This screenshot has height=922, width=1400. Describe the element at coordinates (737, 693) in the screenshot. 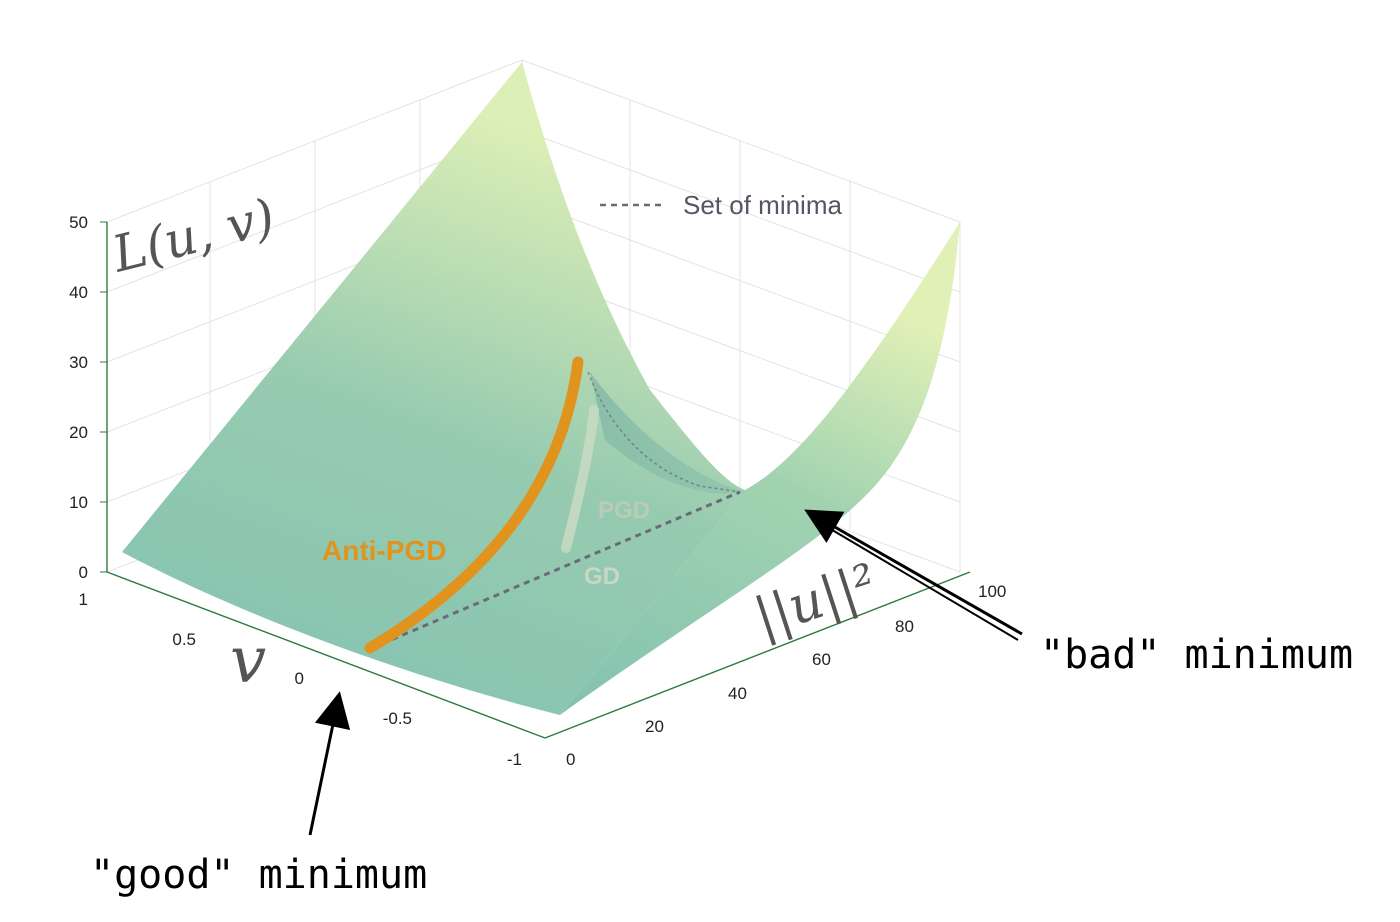

I see `u-tick-label: 40` at that location.